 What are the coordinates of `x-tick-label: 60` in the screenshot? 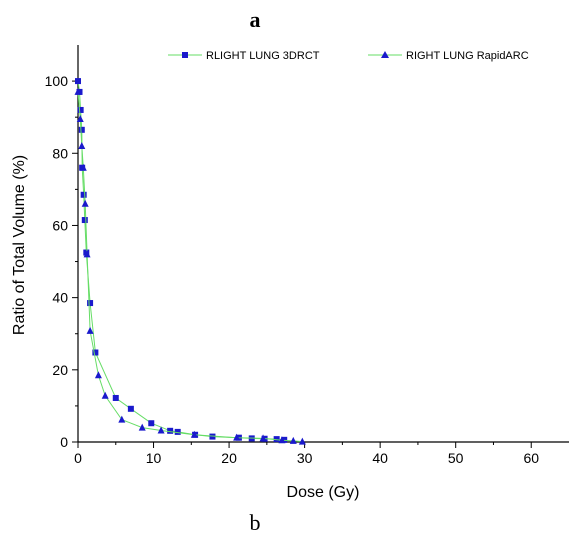 It's located at (531, 458).